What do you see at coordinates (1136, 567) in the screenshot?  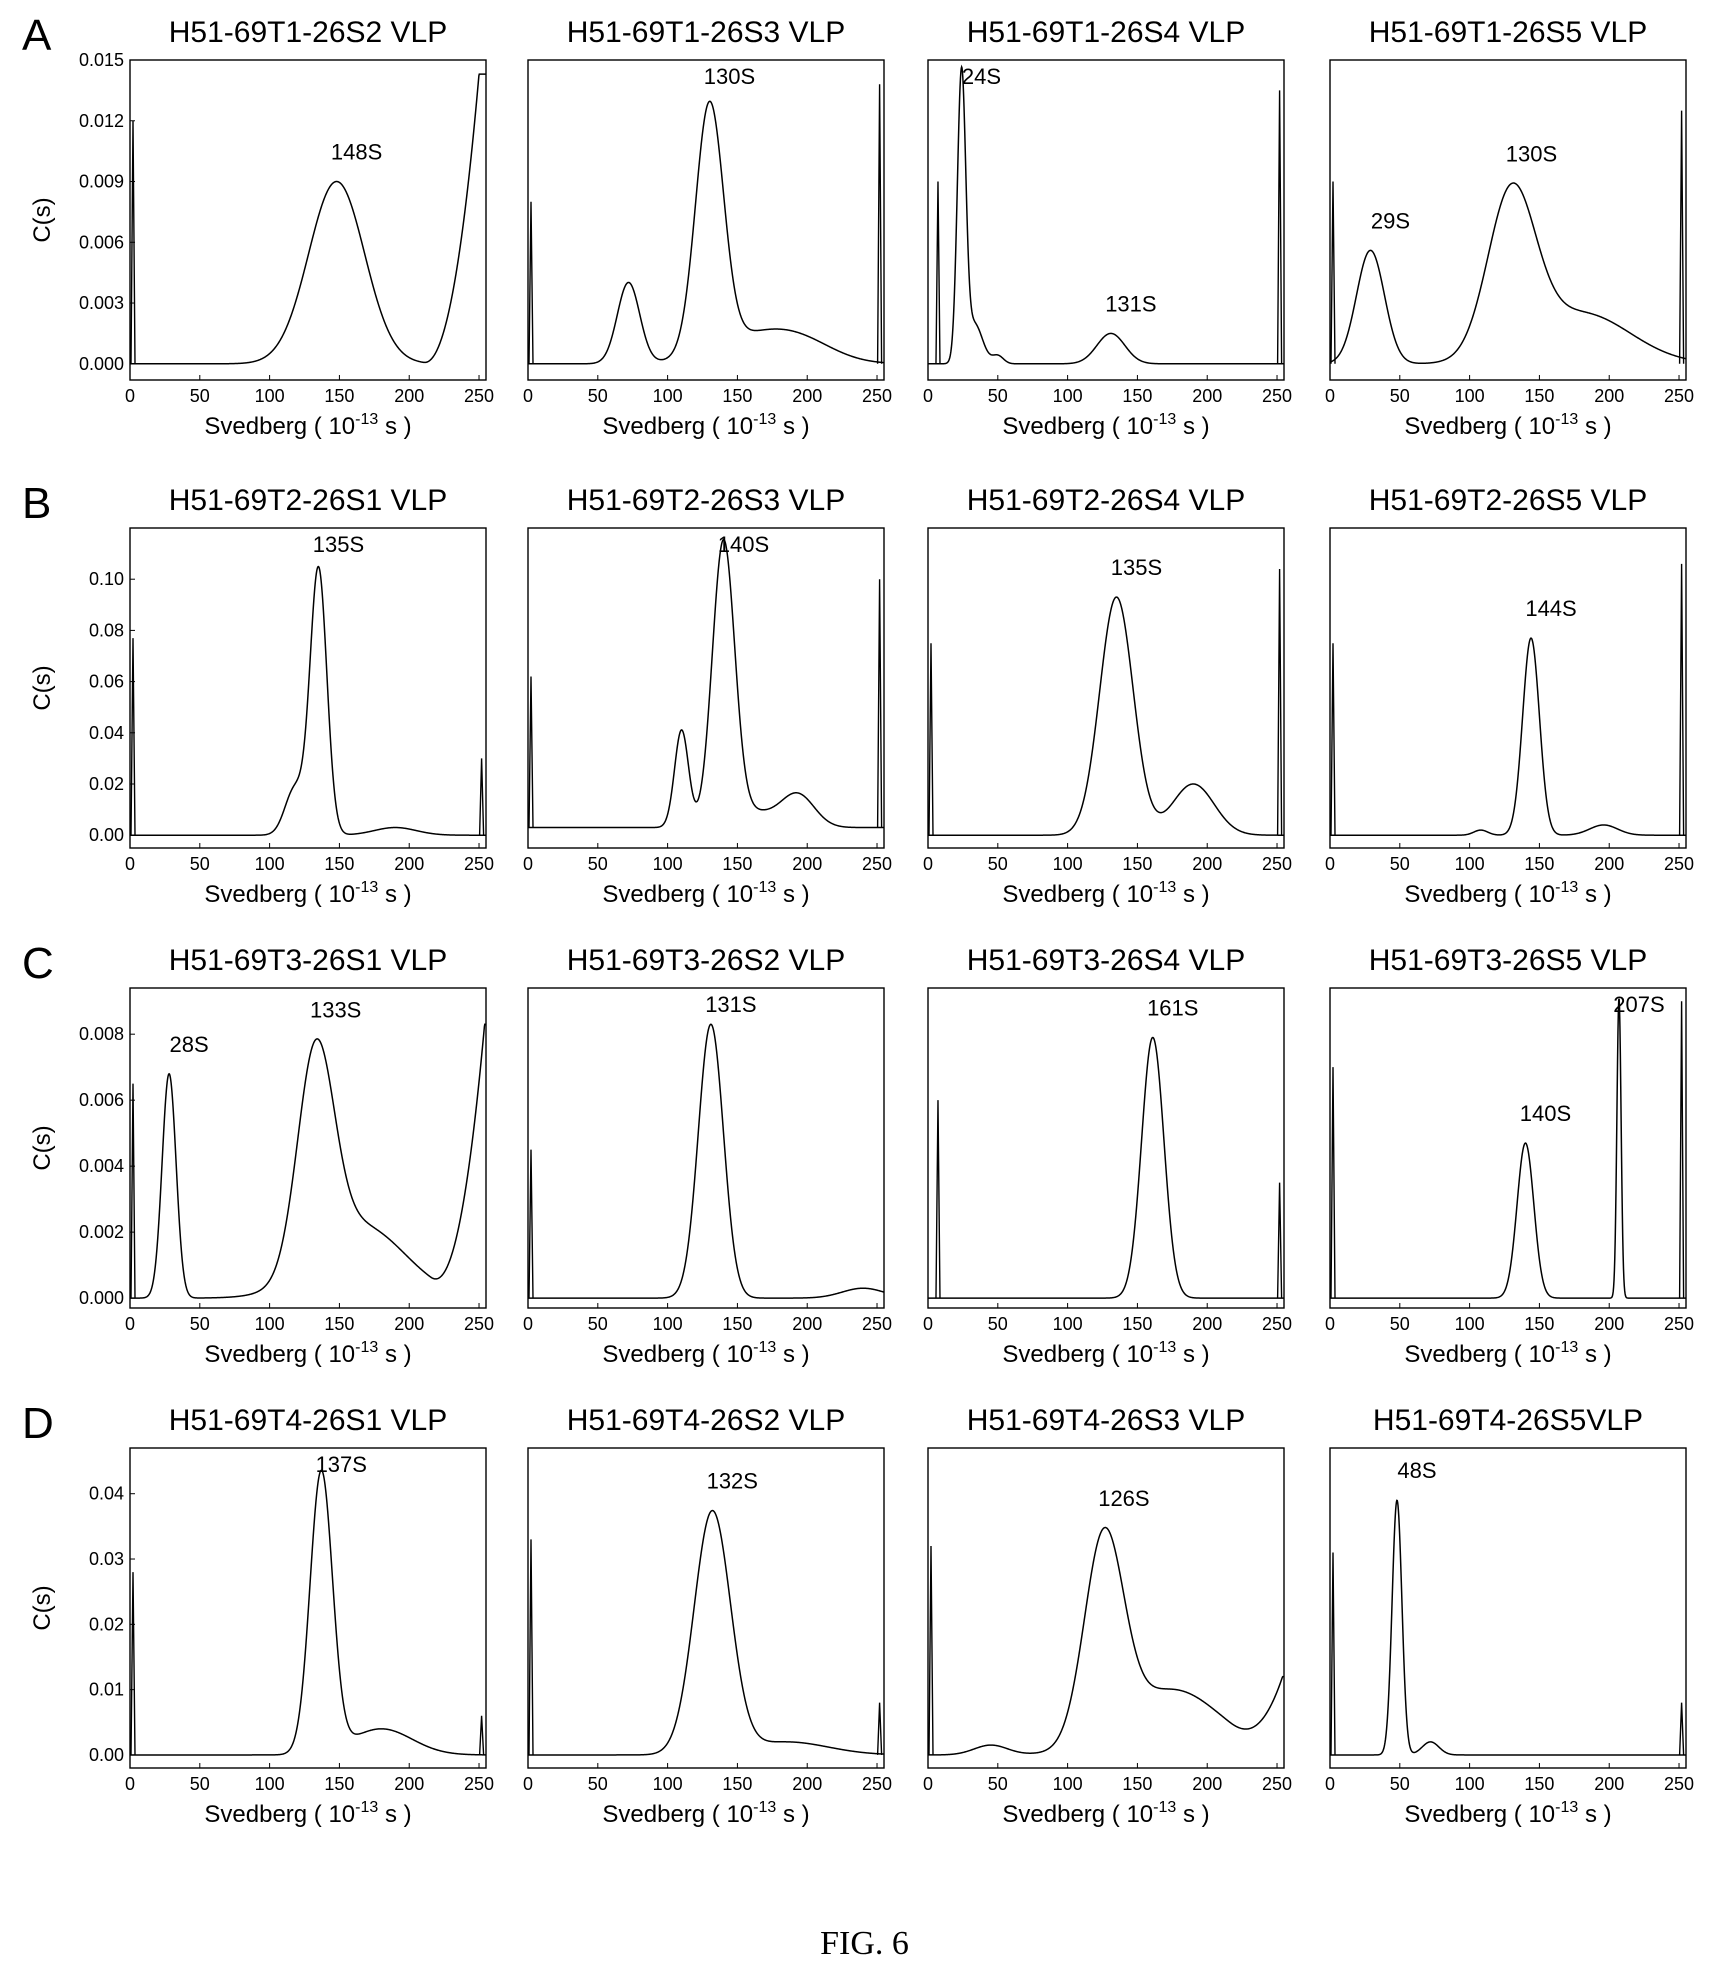 I see `peak-label: 135S` at bounding box center [1136, 567].